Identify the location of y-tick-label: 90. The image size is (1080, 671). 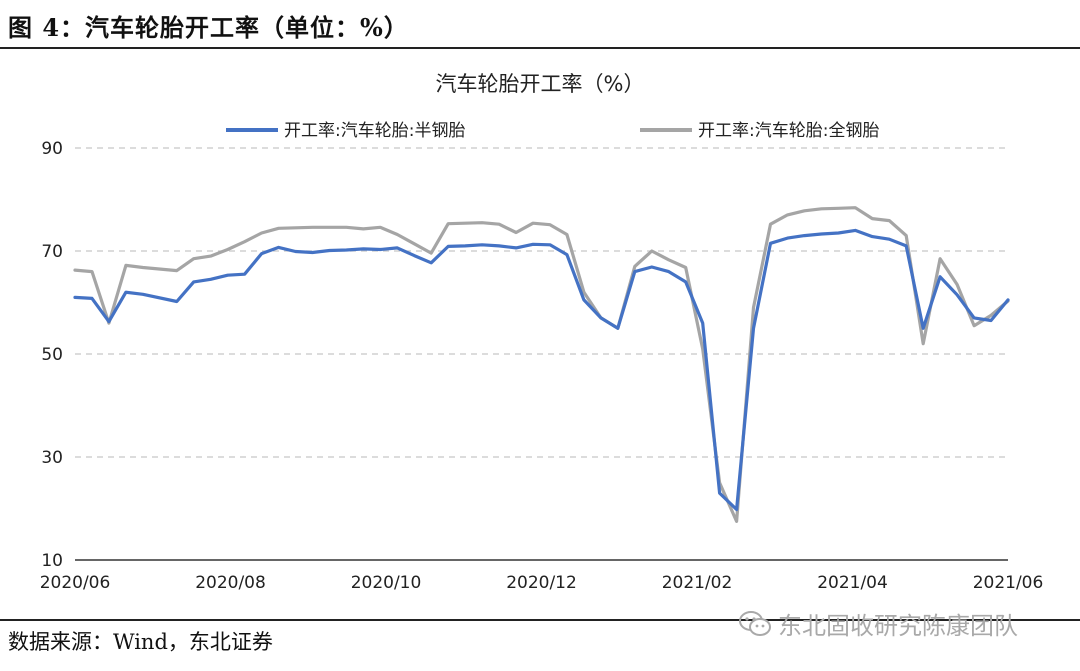
(52, 149).